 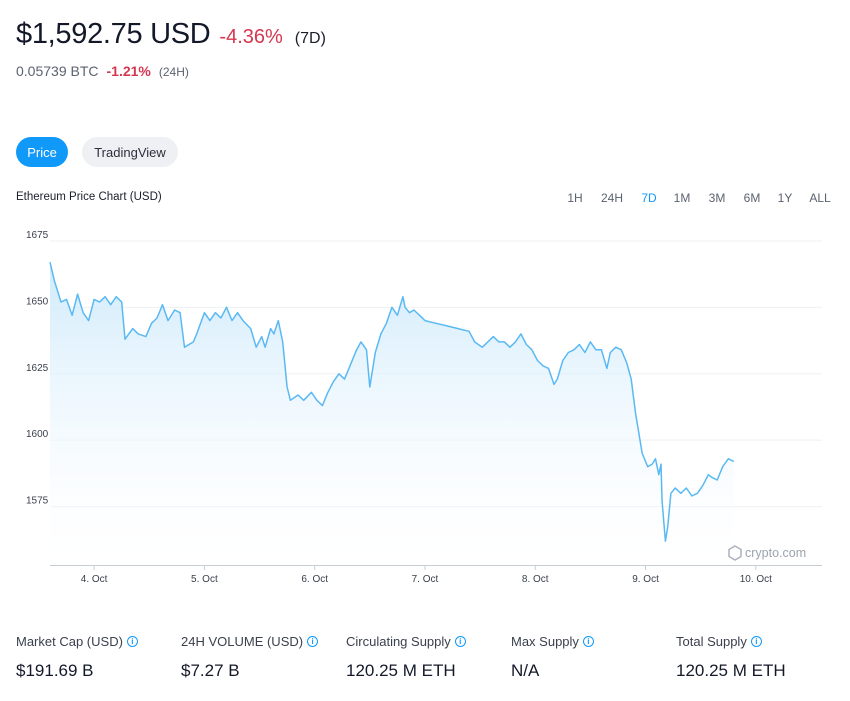 I want to click on stat-max-supply: Max Supply i N/A, so click(x=552, y=657).